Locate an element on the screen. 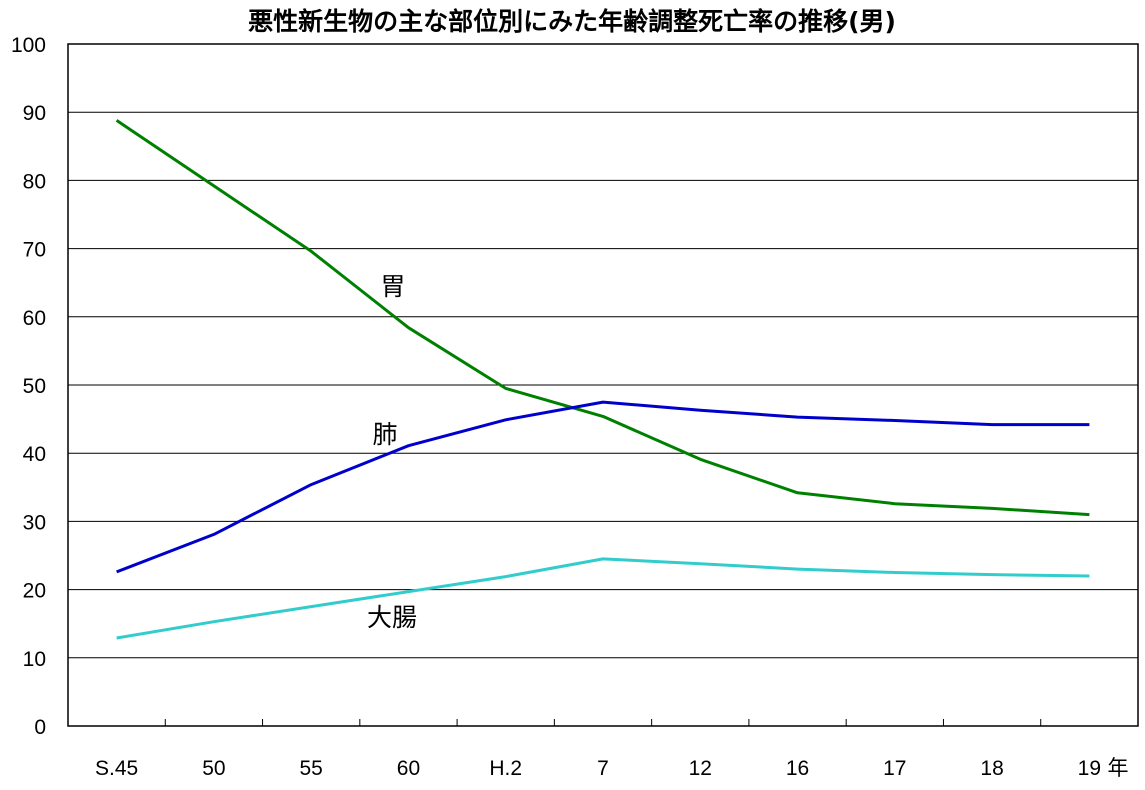  x-tick-label: 55 is located at coordinates (311, 768).